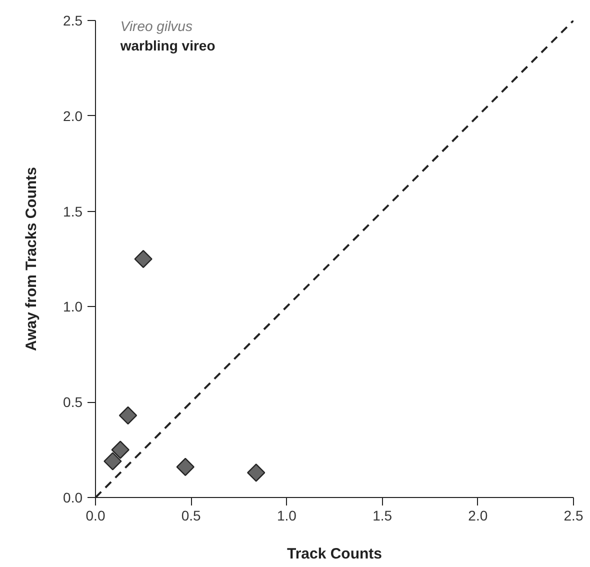 The width and height of the screenshot is (590, 567). What do you see at coordinates (73, 211) in the screenshot?
I see `y-tick-label: 1.5` at bounding box center [73, 211].